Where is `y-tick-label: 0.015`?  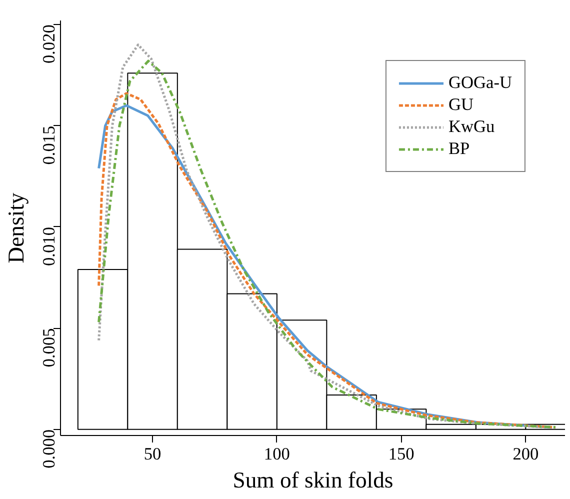
y-tick-label: 0.015 is located at coordinates (49, 145).